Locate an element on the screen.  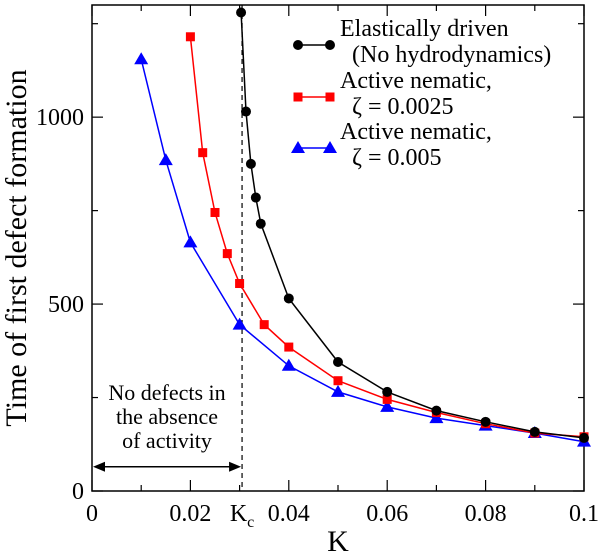
legend-entry: Active nematic,ζ = 0.005 is located at coordinates (391, 145).